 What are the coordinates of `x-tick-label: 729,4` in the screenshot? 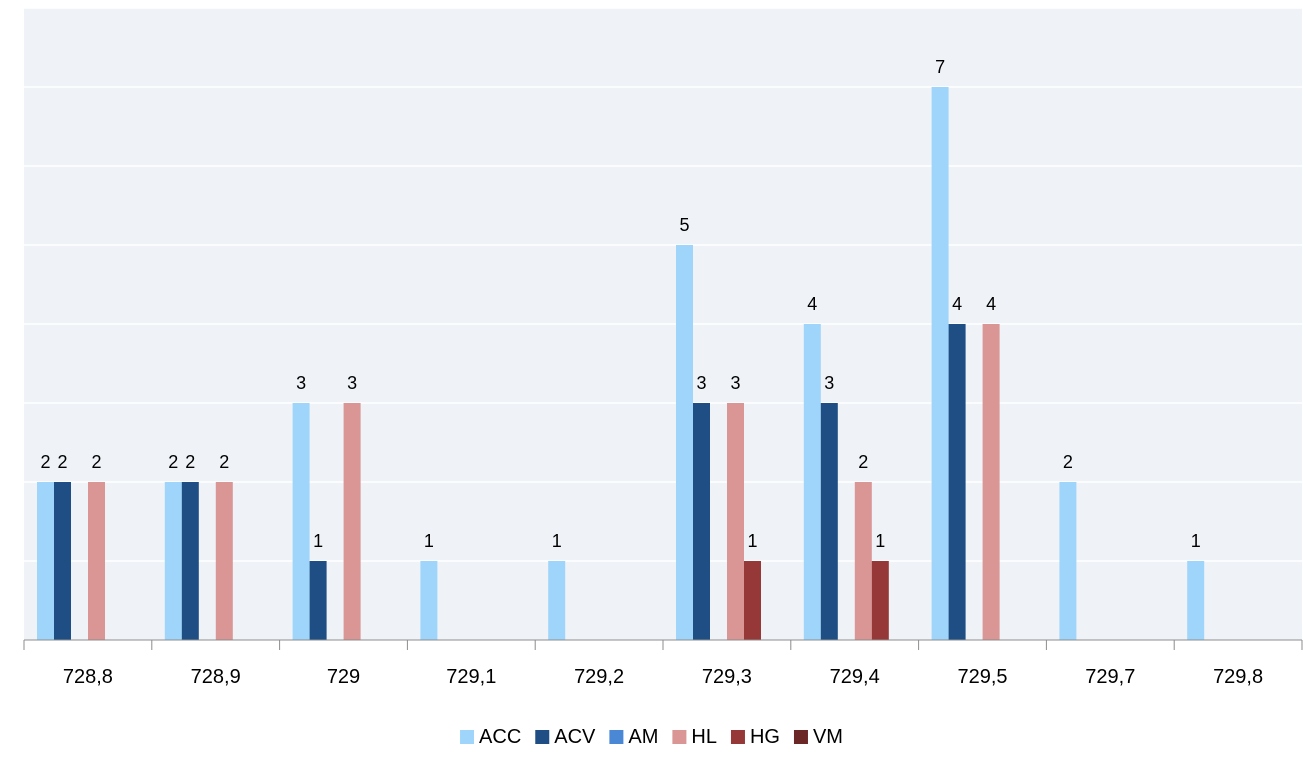 It's located at (855, 677).